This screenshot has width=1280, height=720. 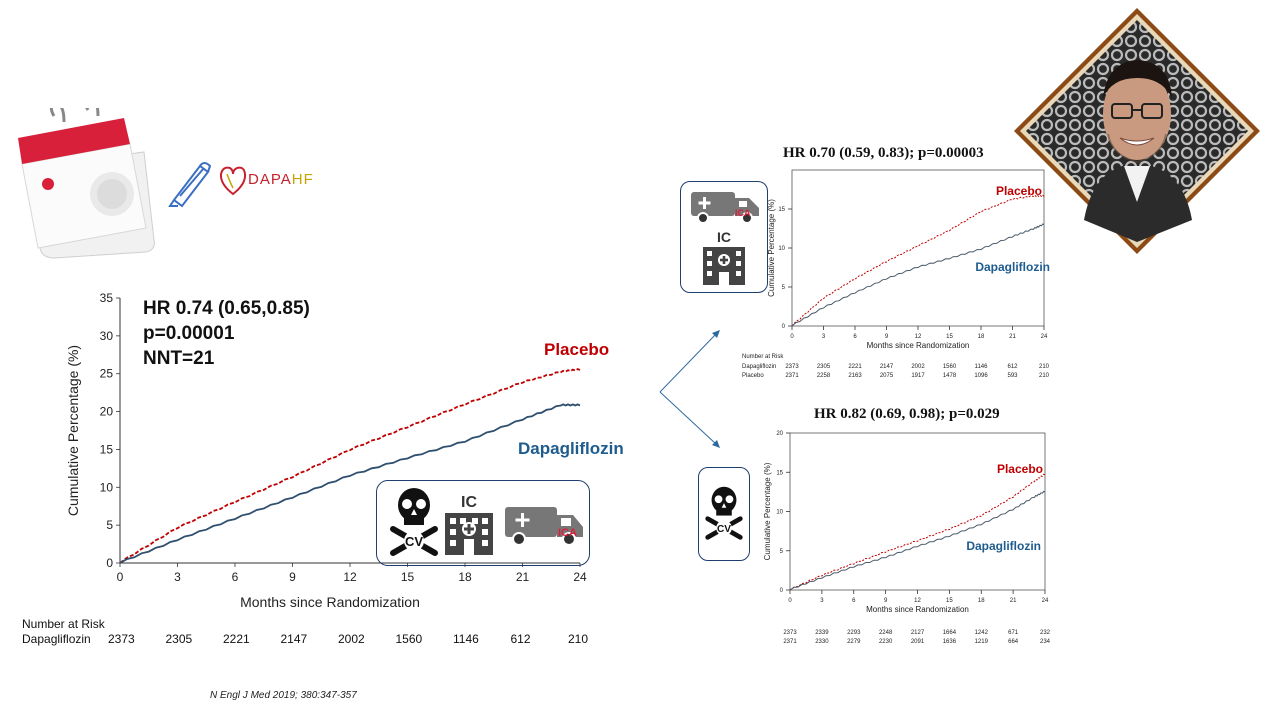 What do you see at coordinates (982, 633) in the screenshot?
I see `br-risk-value: 1242` at bounding box center [982, 633].